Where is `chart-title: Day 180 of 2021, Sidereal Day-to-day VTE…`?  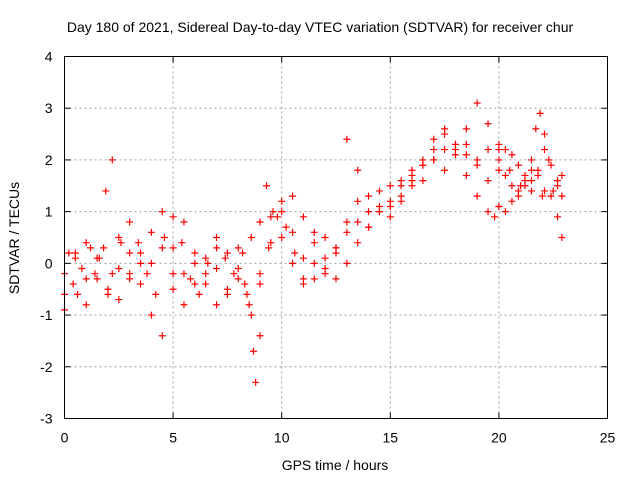 chart-title: Day 180 of 2021, Sidereal Day-to-day VTE… is located at coordinates (320, 27).